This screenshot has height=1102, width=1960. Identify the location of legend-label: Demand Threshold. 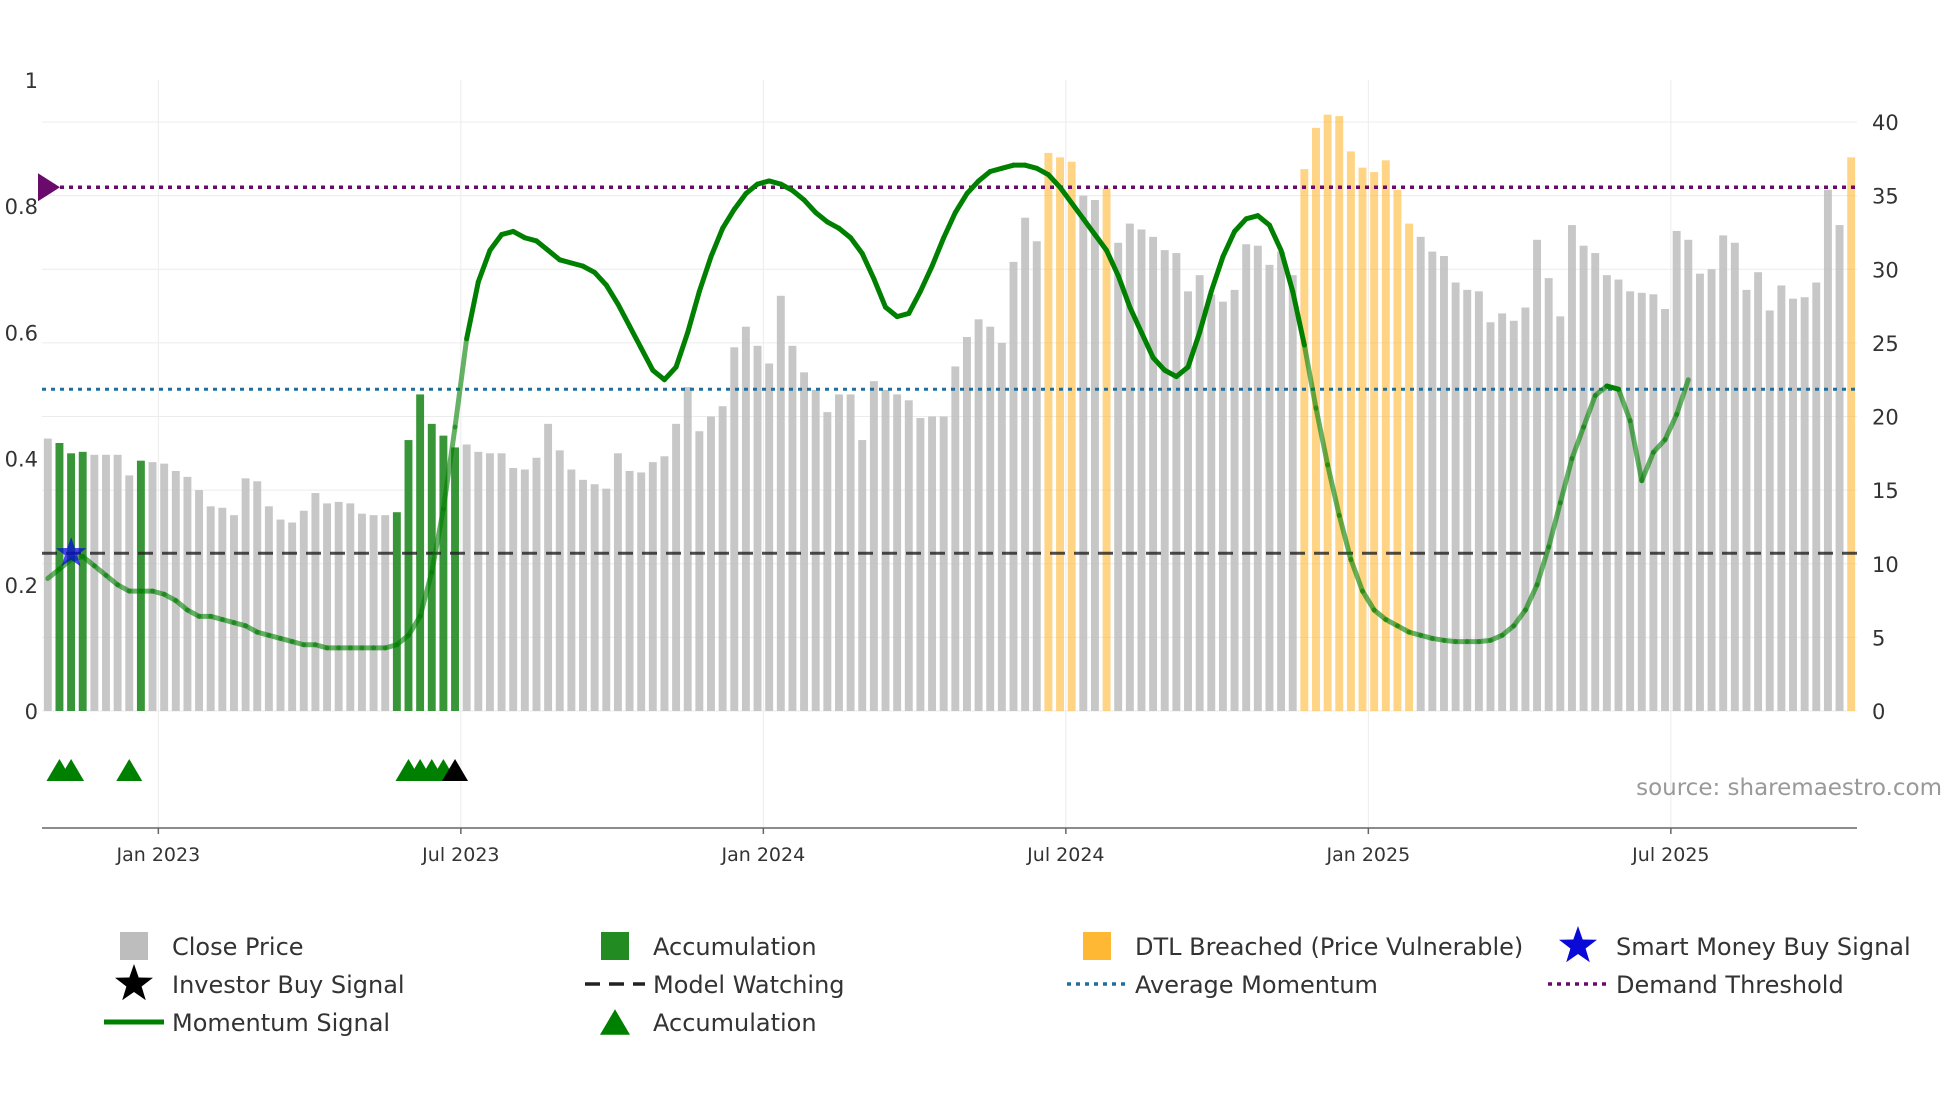
(1730, 985).